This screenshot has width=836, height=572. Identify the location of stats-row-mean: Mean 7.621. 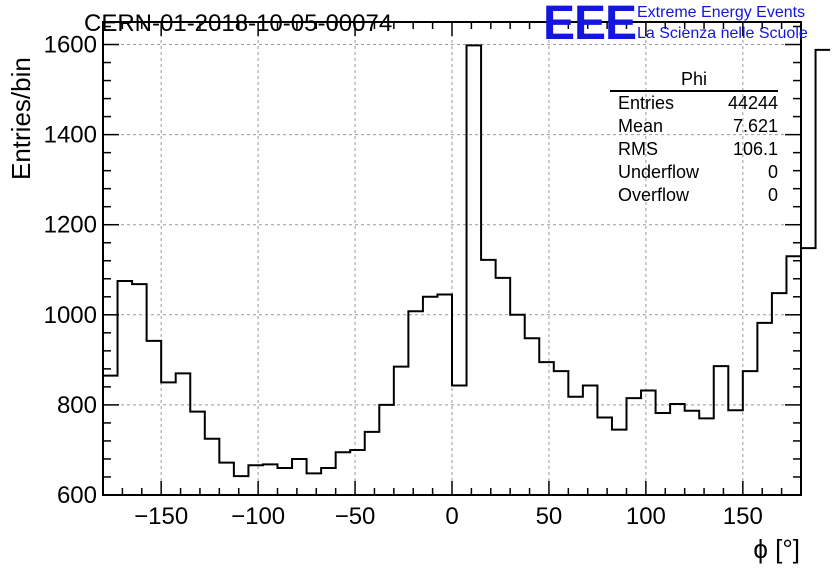
(694, 126).